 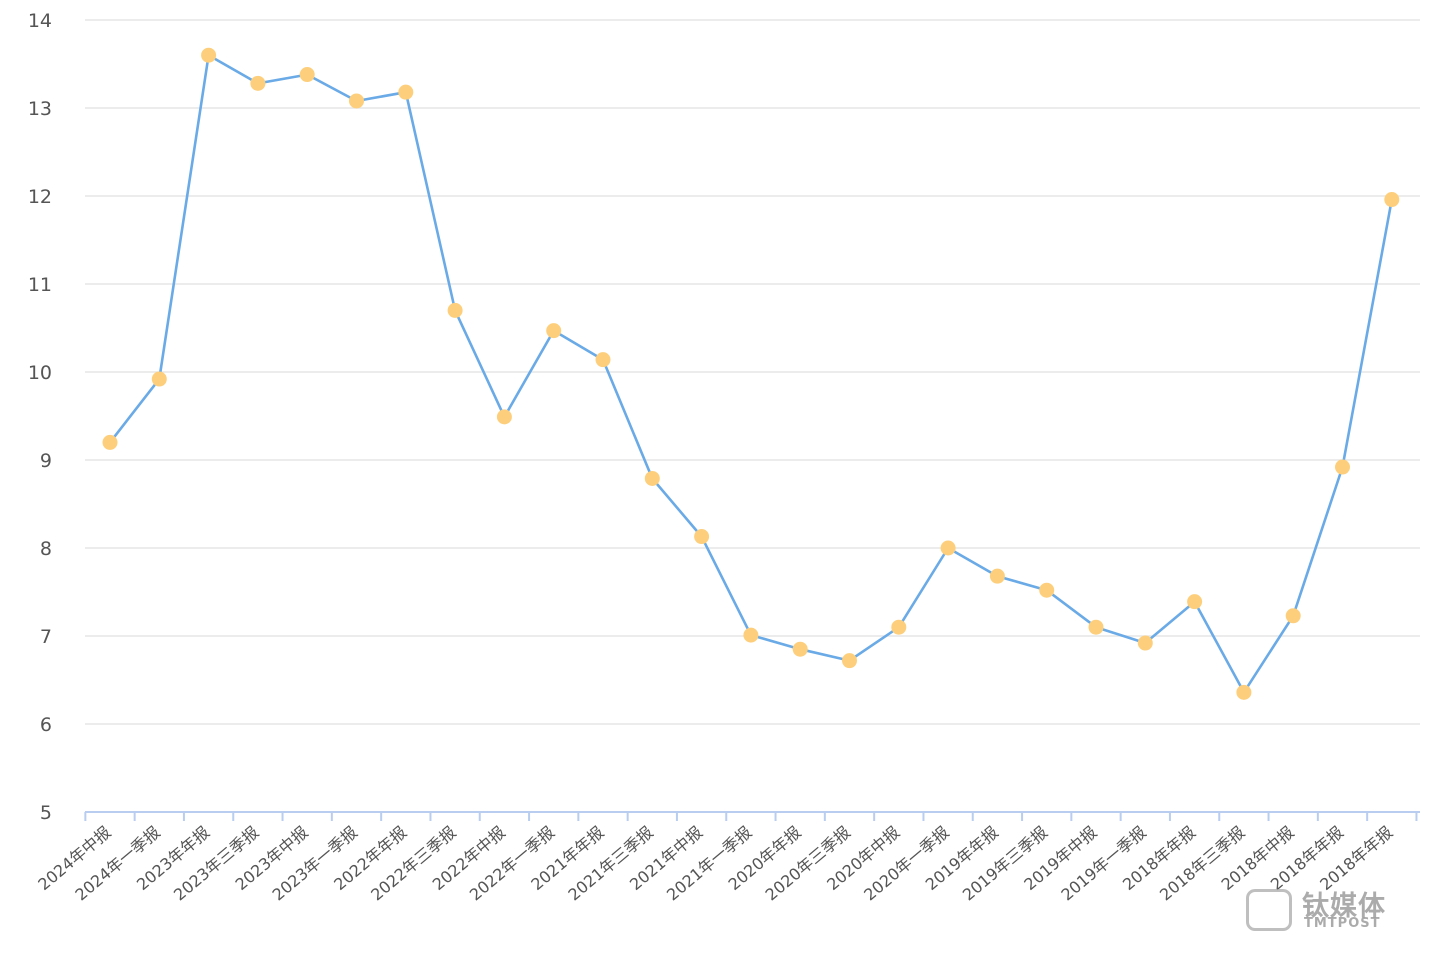 I want to click on x-tick-label: 2019年一季报, so click(x=1103, y=864).